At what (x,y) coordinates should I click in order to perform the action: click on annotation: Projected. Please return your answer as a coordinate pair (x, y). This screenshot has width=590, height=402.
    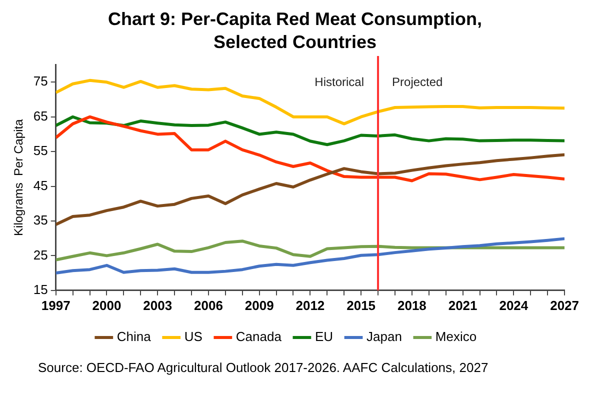
    Looking at the image, I should click on (417, 82).